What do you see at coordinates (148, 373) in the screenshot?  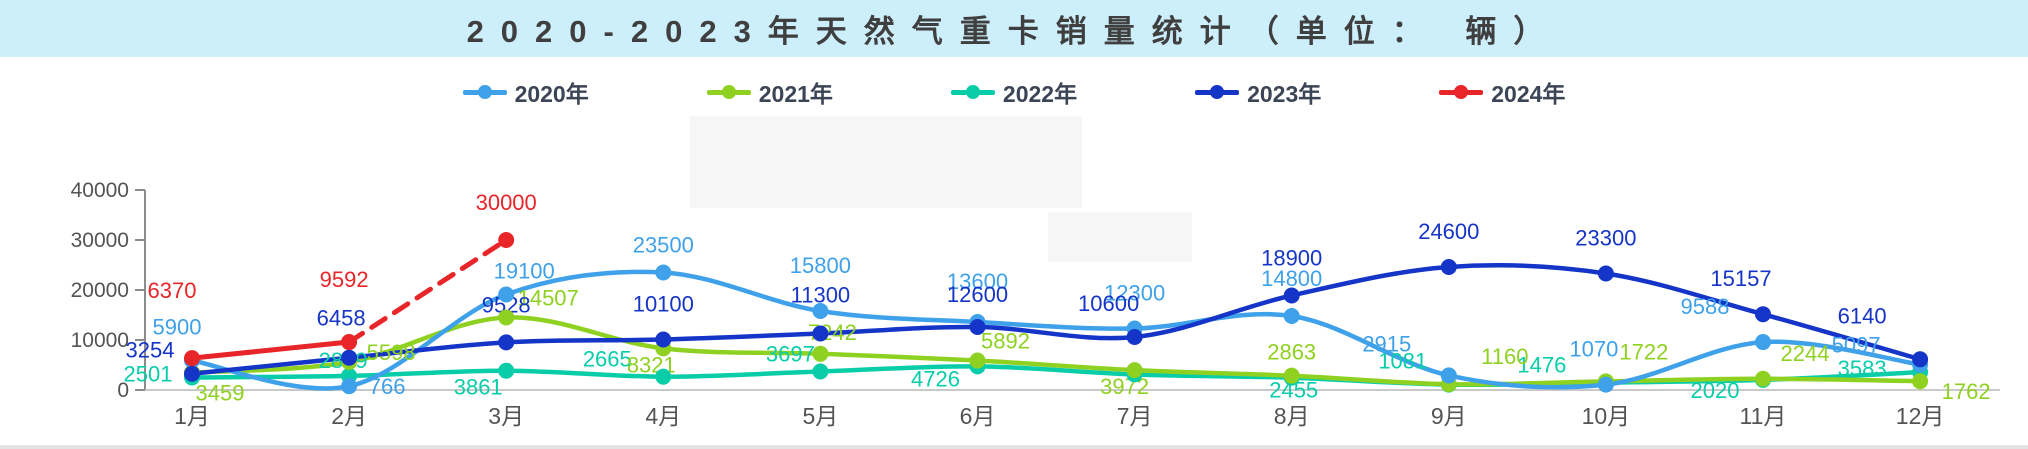 I see `data-label-2022年-1月: 2501` at bounding box center [148, 373].